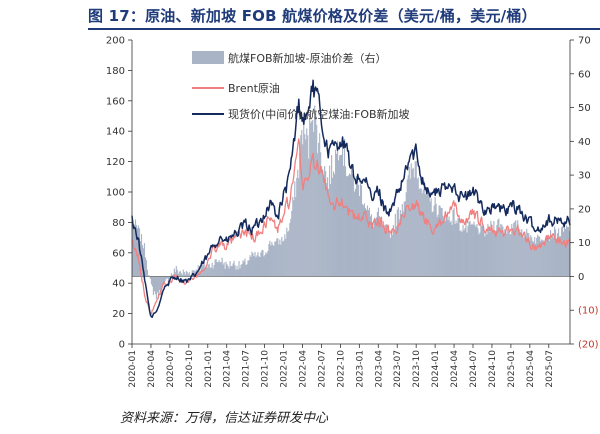  I want to click on left-tick-label: 0, so click(122, 345).